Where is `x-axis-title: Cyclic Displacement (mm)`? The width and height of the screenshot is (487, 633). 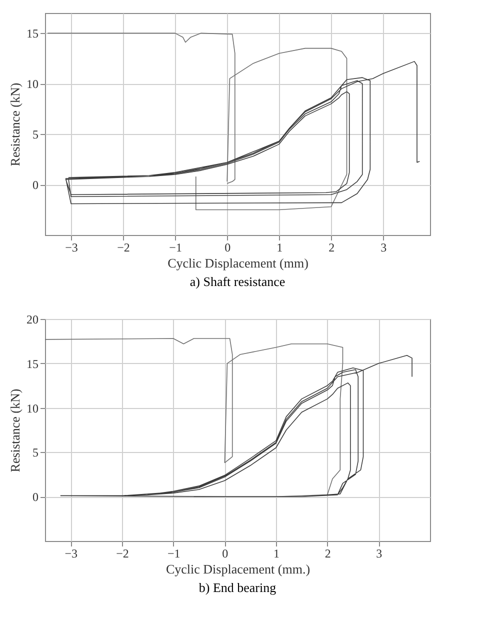 x-axis-title: Cyclic Displacement (mm) is located at coordinates (238, 263).